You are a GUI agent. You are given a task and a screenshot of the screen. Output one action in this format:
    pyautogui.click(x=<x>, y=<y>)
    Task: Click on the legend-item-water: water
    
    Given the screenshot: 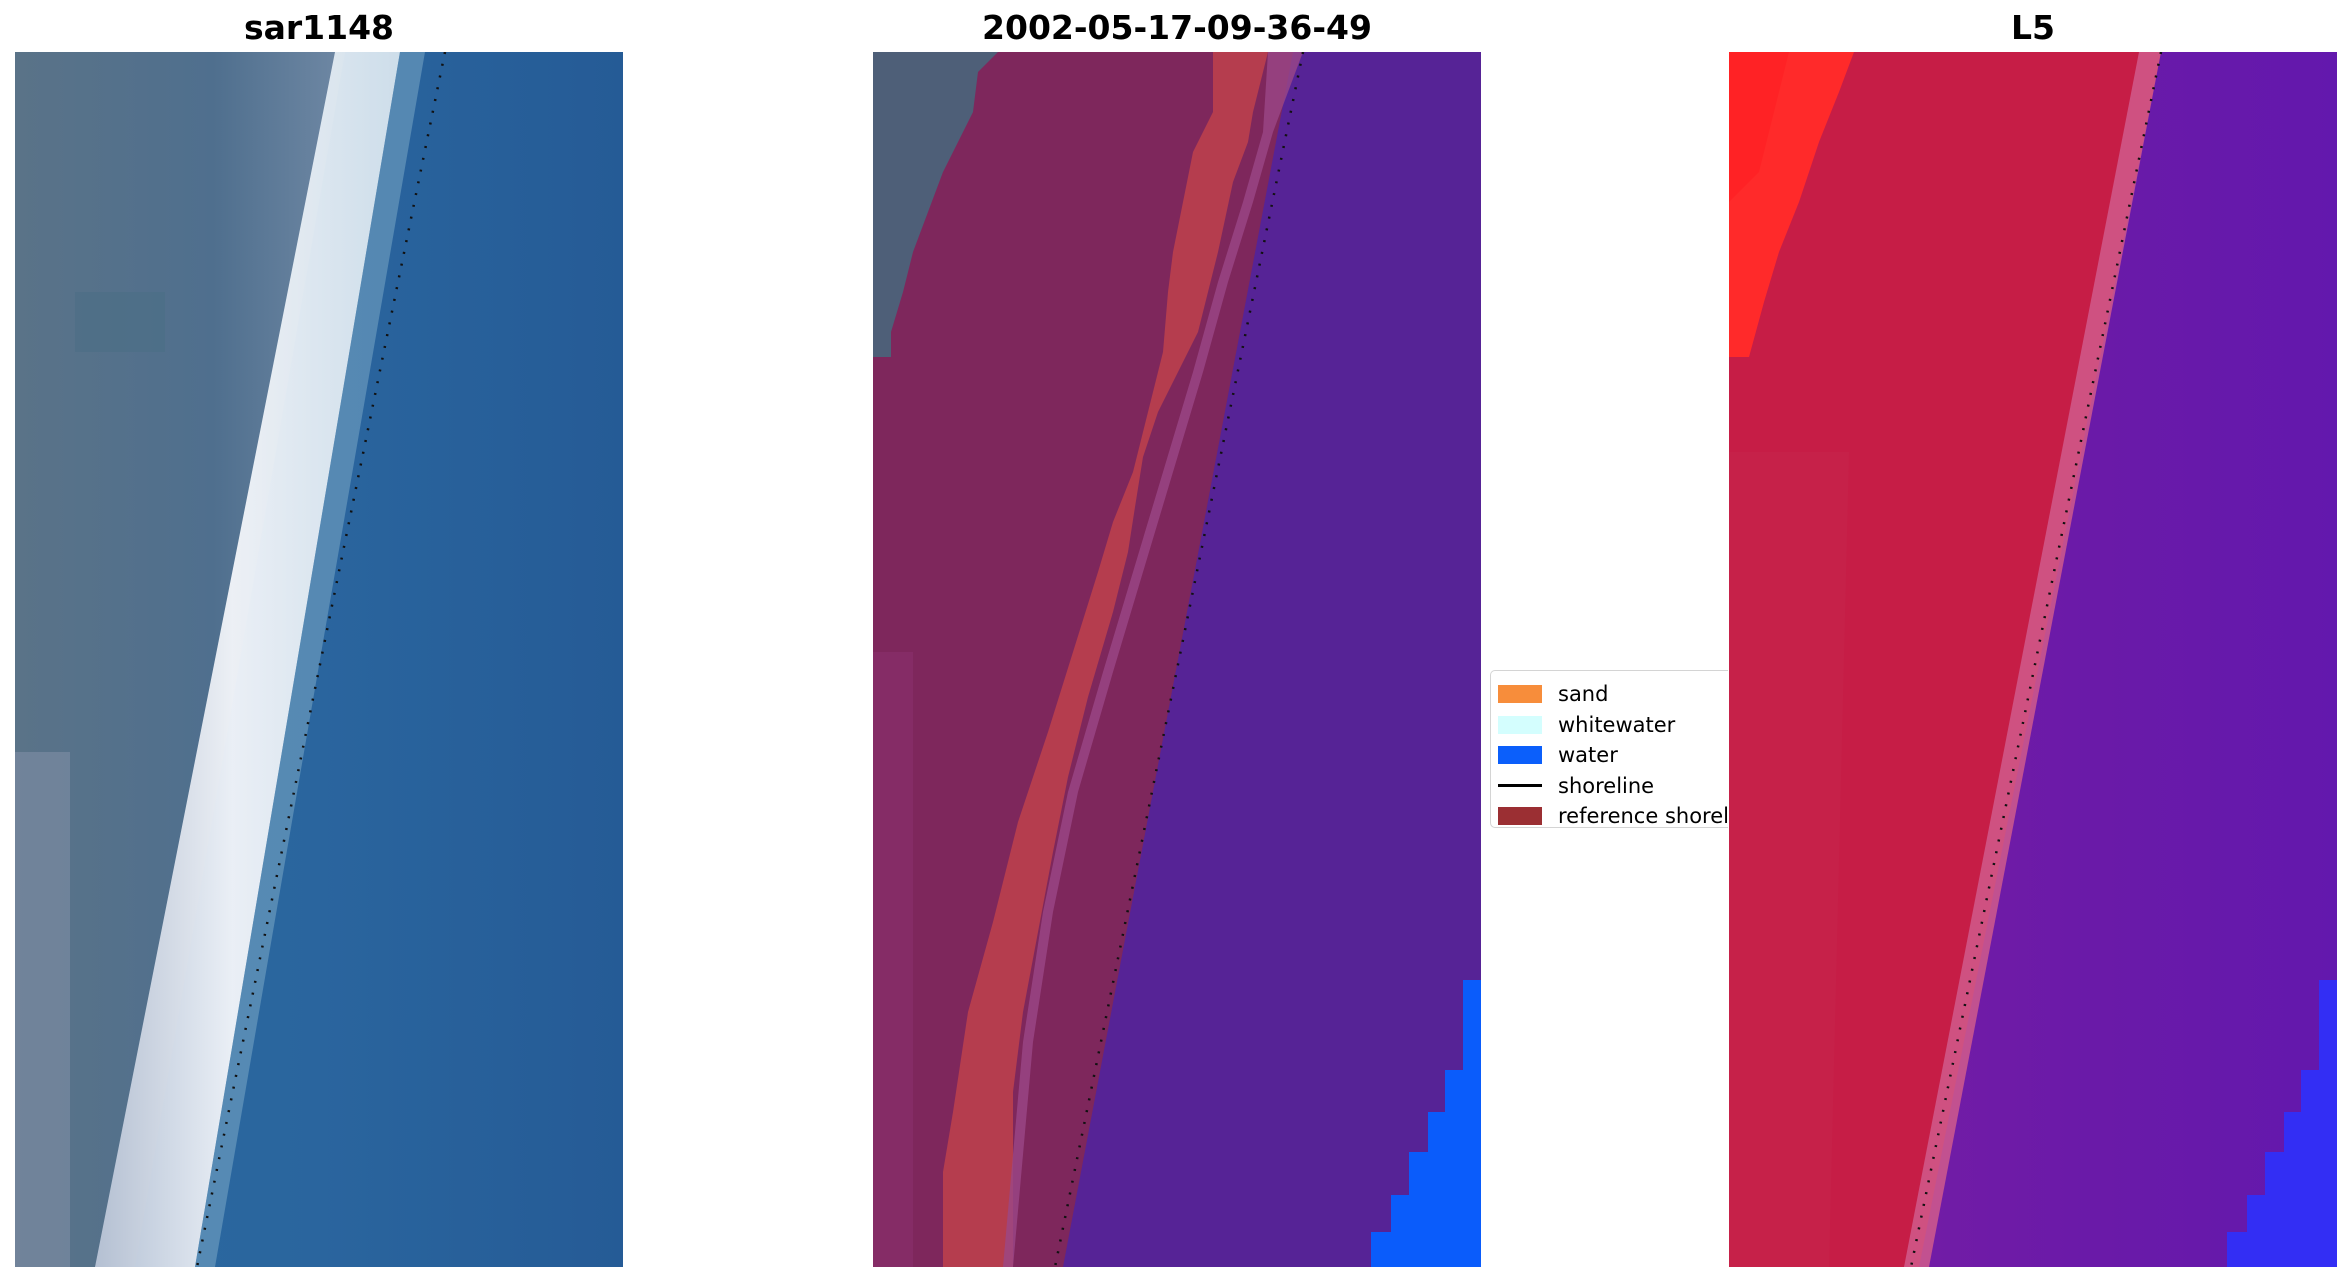 What is the action you would take?
    pyautogui.click(x=1609, y=755)
    